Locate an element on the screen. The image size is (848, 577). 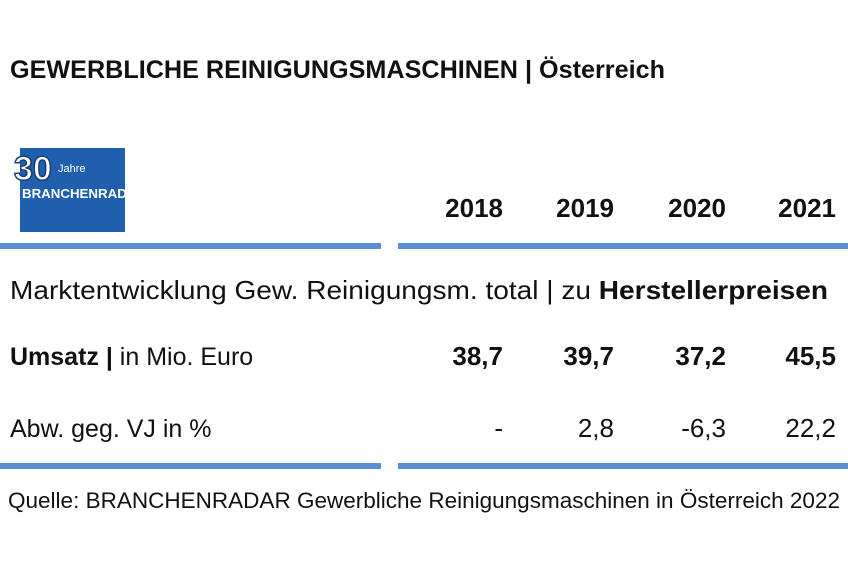
cell: 38,7 is located at coordinates (477, 356).